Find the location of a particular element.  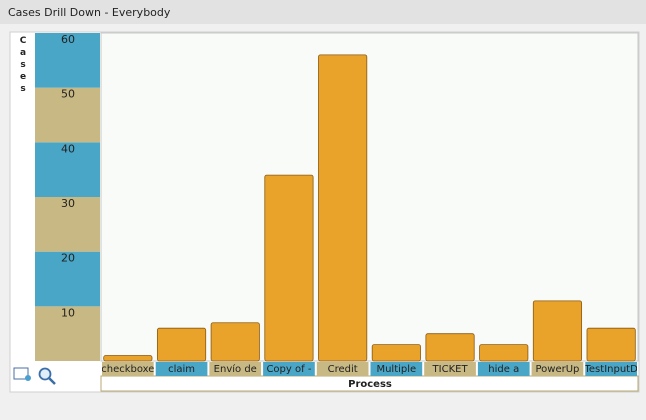

zoom-icon is located at coordinates (45, 374).